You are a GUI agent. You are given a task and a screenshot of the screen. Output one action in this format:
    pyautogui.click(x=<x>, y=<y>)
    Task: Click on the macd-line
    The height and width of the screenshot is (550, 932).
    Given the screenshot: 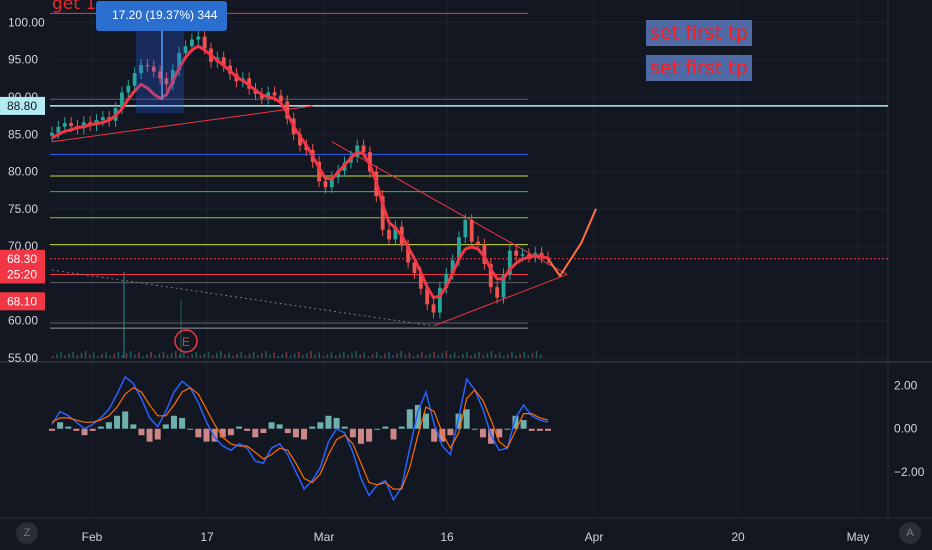 What is the action you would take?
    pyautogui.click(x=300, y=438)
    